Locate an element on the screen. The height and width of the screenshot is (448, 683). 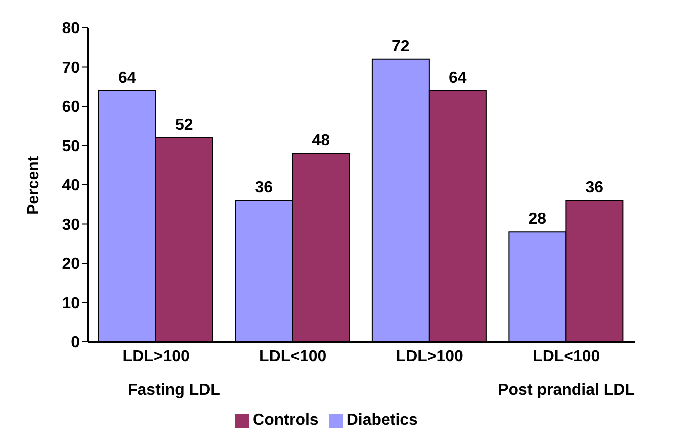
legend-label: Controls is located at coordinates (286, 420).